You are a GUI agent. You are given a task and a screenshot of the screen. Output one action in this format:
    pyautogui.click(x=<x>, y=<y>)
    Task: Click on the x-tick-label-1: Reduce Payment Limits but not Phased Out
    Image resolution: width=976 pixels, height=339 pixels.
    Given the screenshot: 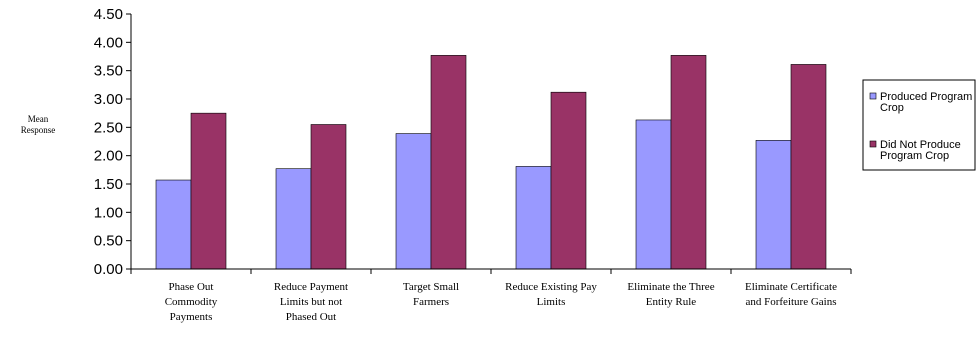 What is the action you would take?
    pyautogui.click(x=311, y=302)
    